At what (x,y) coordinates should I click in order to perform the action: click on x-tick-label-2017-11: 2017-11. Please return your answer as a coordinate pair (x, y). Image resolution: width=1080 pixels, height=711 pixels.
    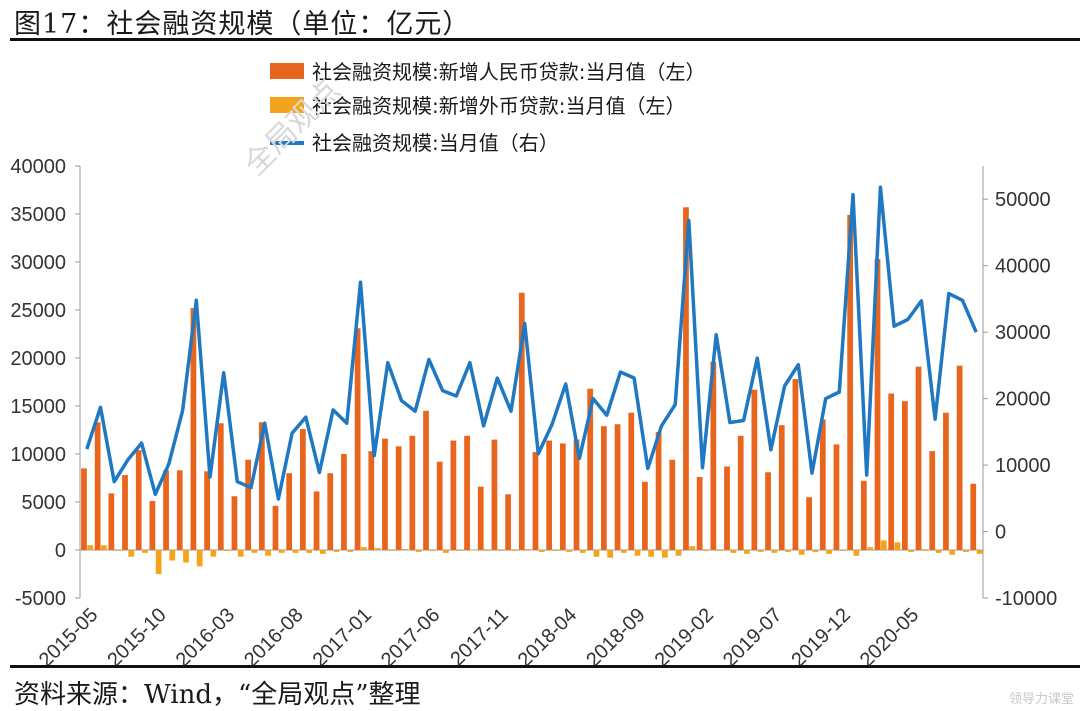
    Looking at the image, I should click on (479, 637).